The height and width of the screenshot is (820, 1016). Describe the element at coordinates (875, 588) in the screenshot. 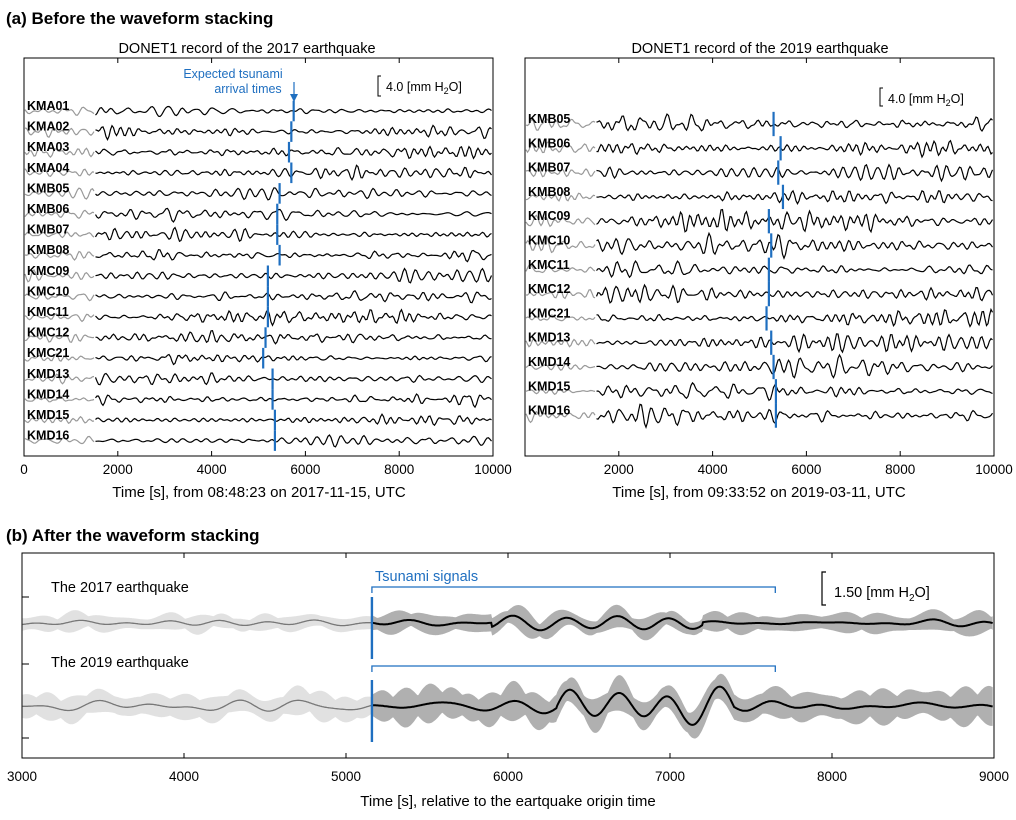

I see `bottom-scale-bar: 1.50 [mm H2O]` at that location.